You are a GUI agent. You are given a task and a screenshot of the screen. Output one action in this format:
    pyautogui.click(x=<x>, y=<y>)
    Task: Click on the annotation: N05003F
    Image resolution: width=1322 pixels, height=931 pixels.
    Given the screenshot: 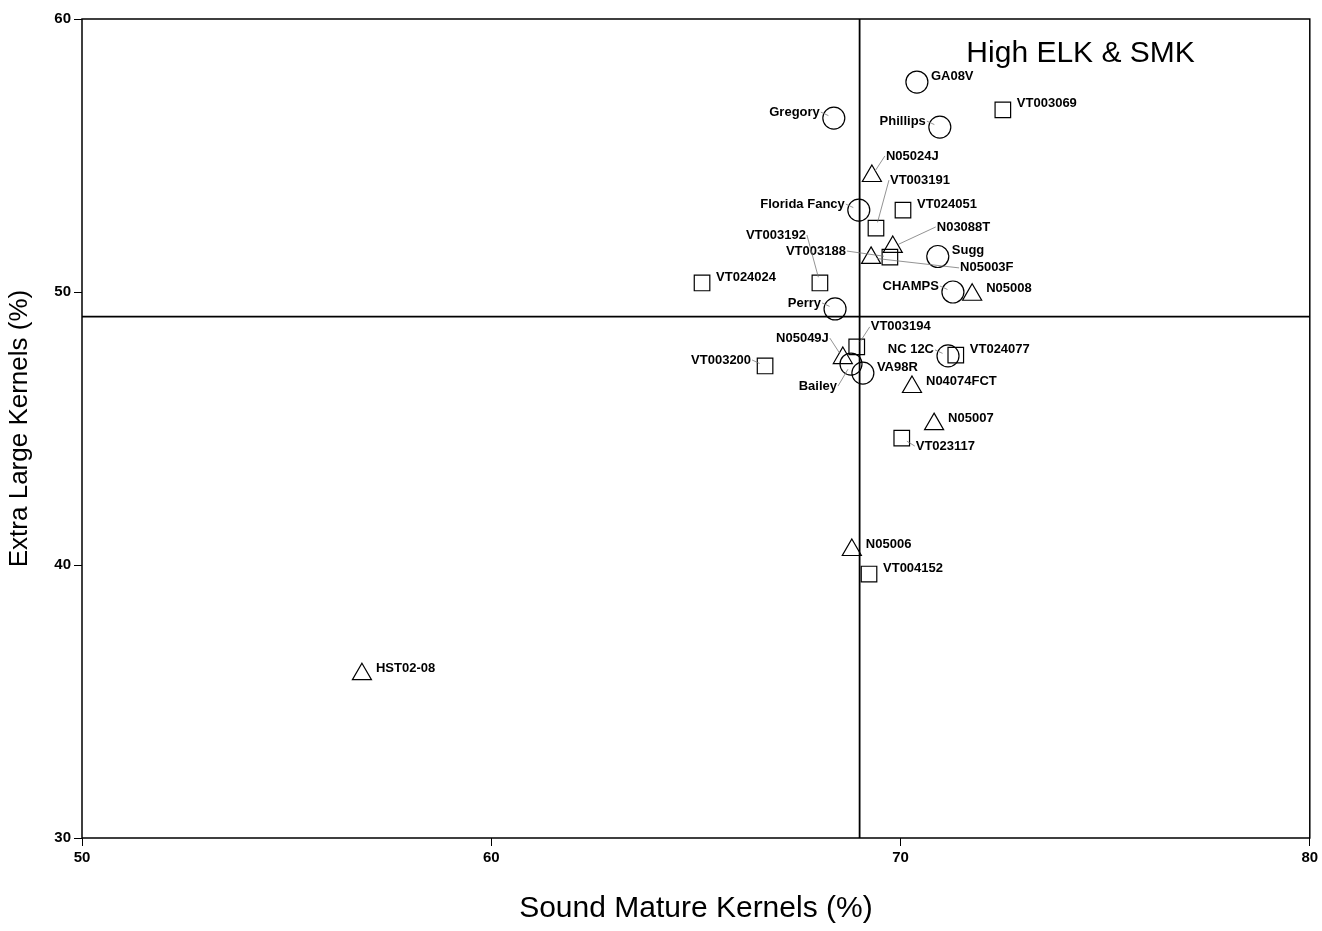 What is the action you would take?
    pyautogui.click(x=987, y=267)
    